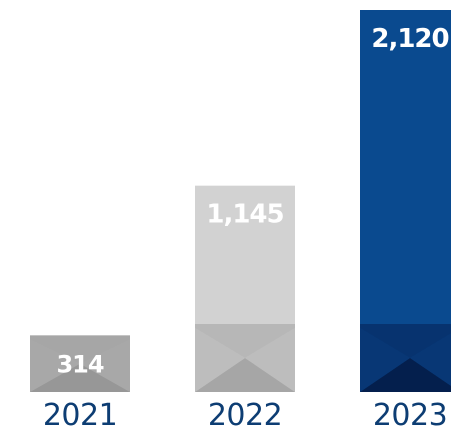 This screenshot has height=433, width=451. What do you see at coordinates (245, 288) in the screenshot?
I see `bar-2022` at bounding box center [245, 288].